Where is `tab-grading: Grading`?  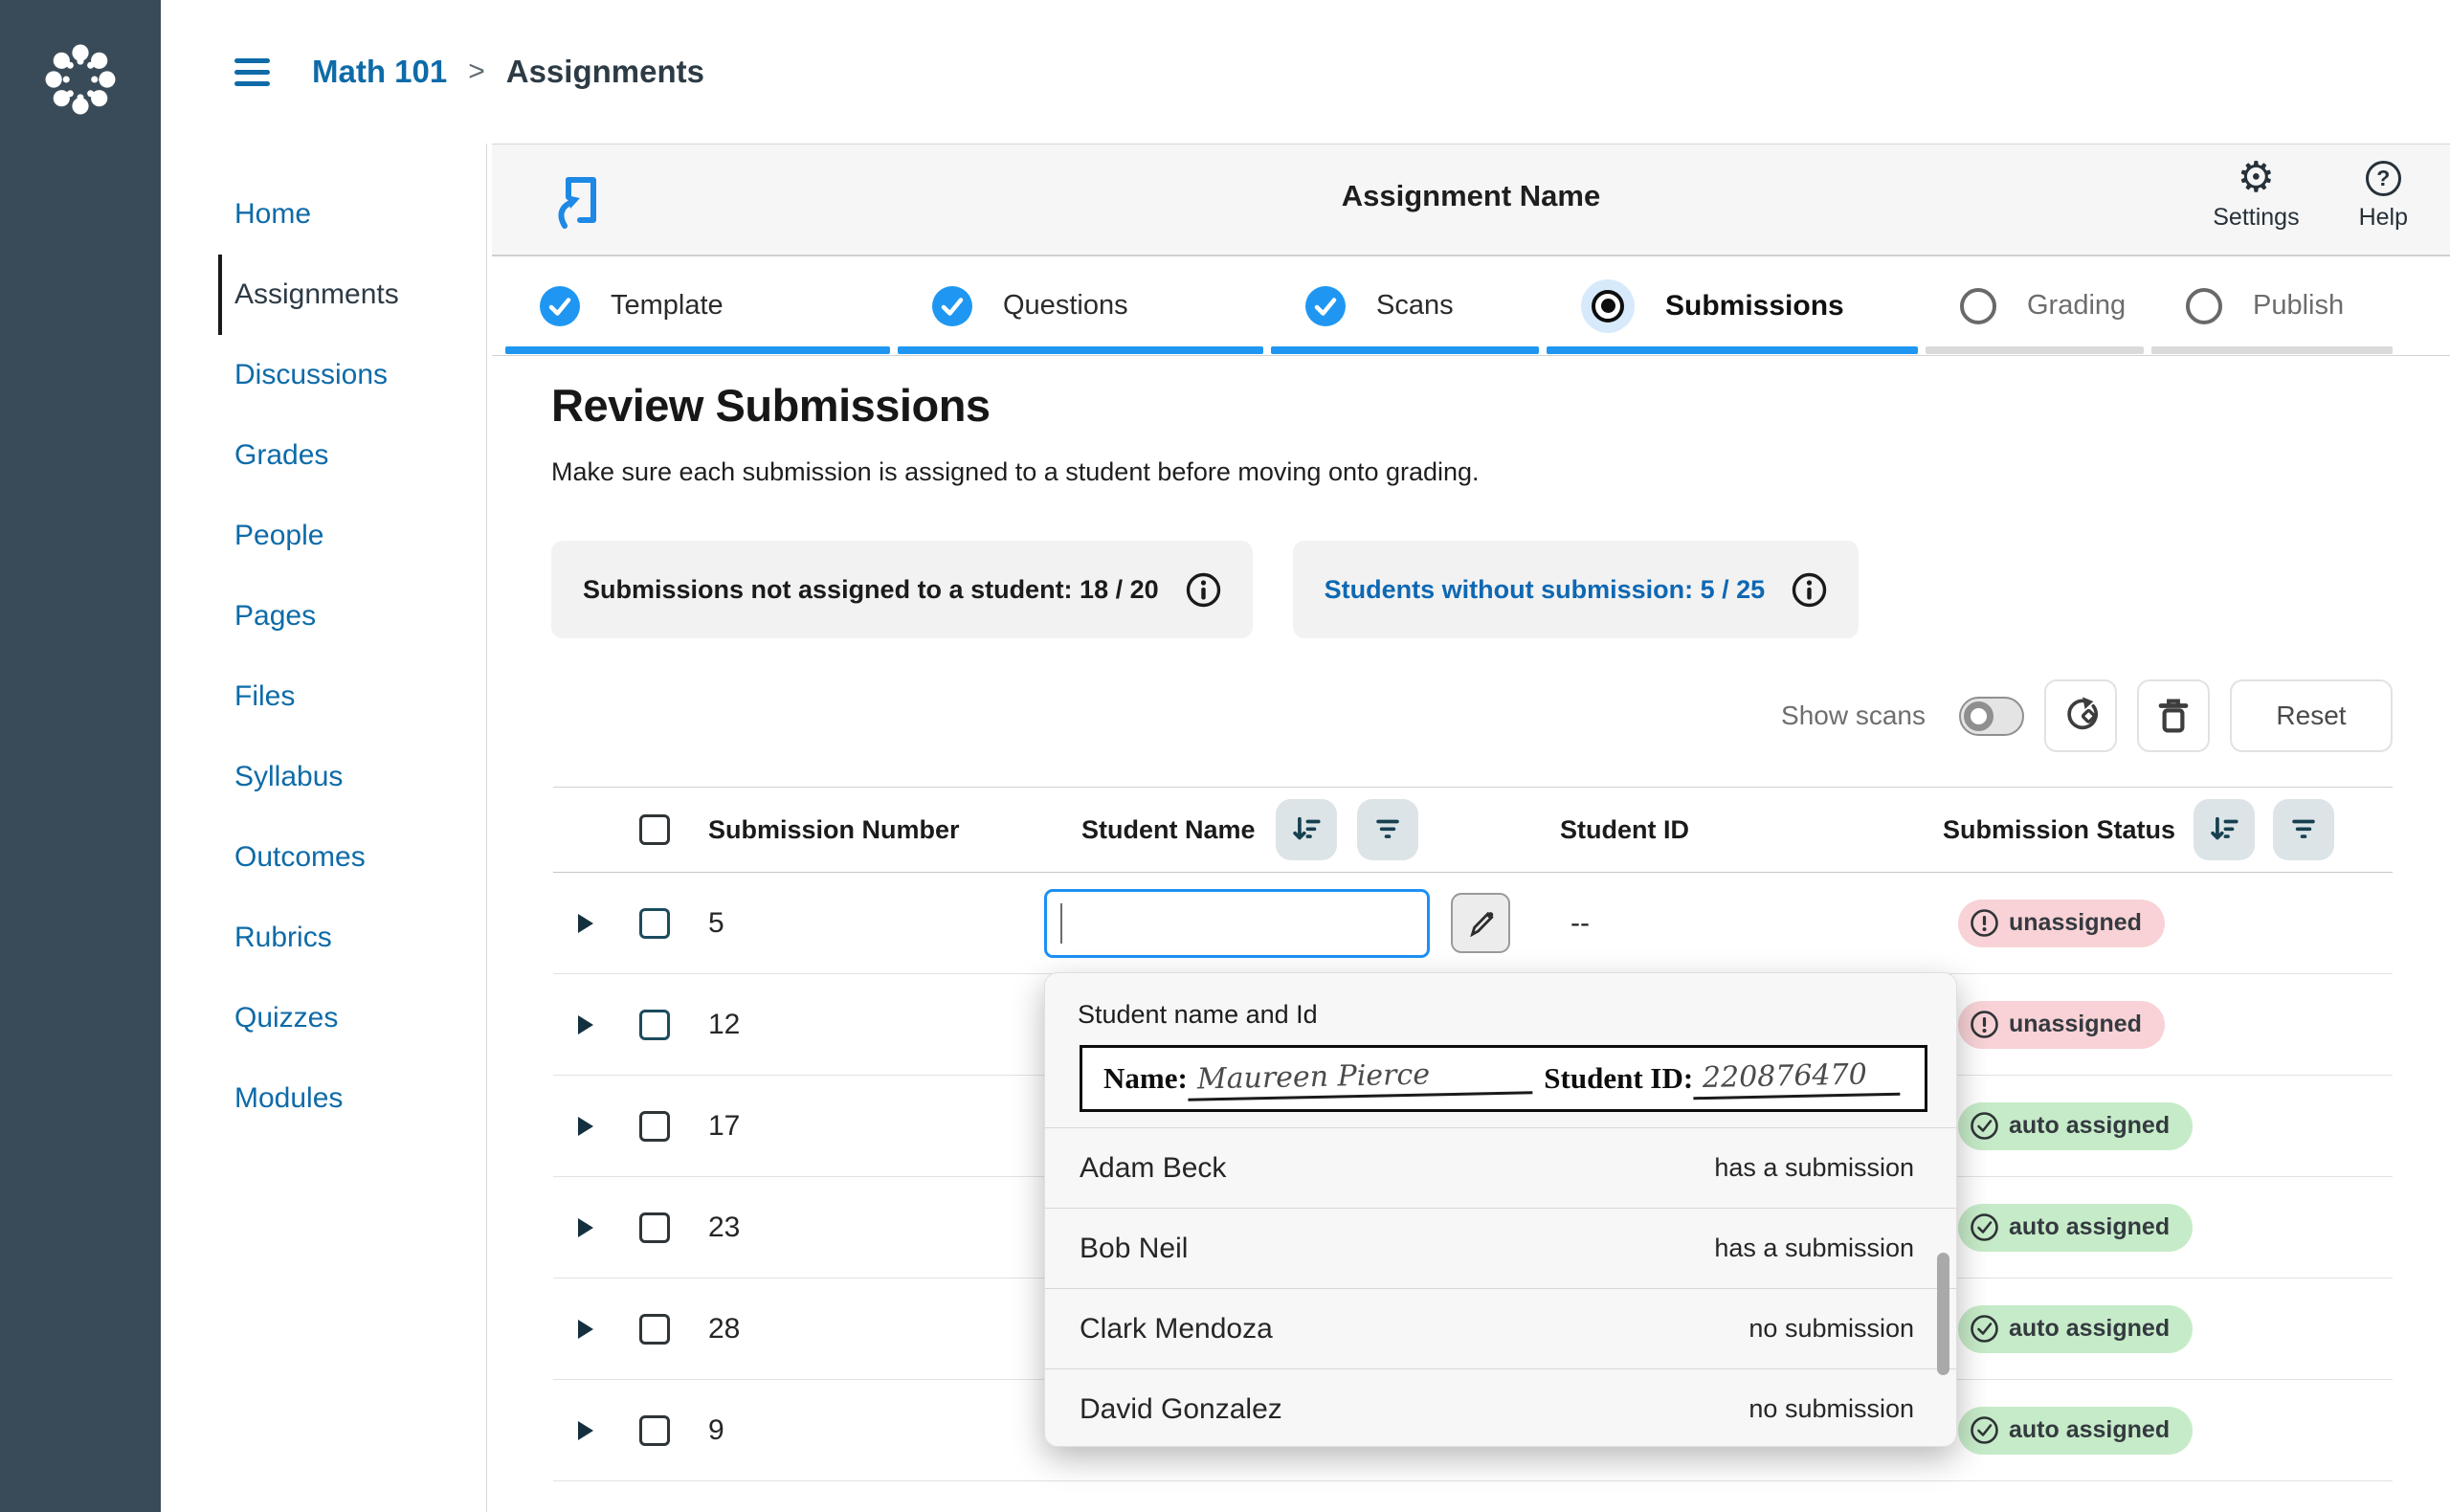
tab-grading: Grading is located at coordinates (2035, 305).